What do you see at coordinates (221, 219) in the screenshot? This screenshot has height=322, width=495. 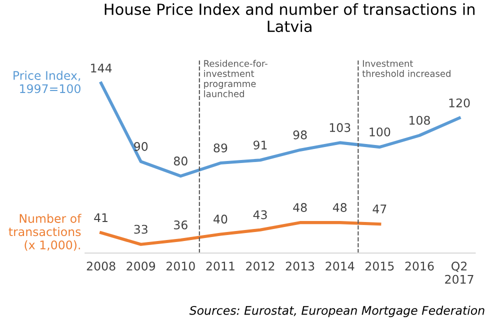 I see `data-label: 40` at bounding box center [221, 219].